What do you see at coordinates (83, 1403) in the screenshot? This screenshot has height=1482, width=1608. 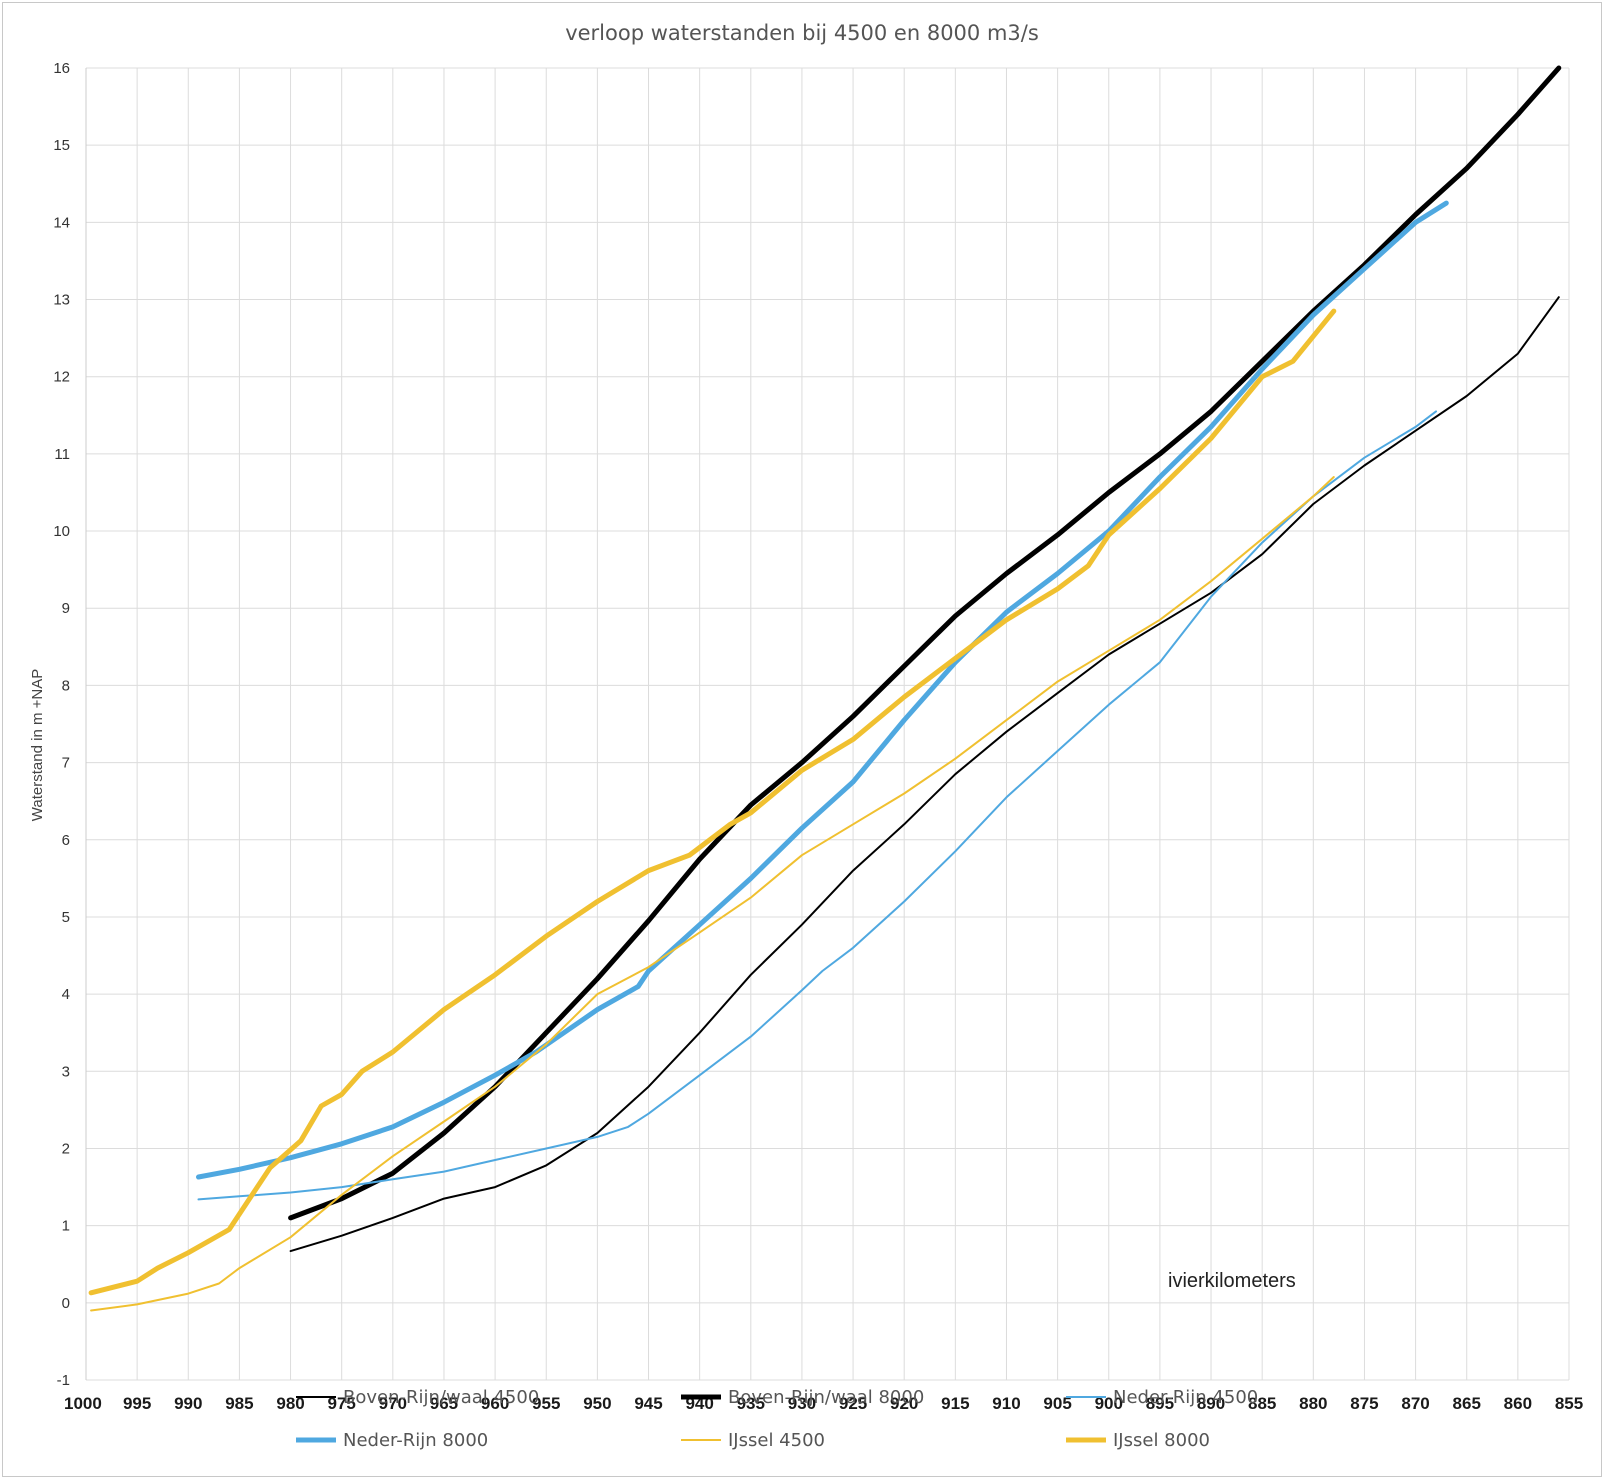 I see `x-tick-label: 1000` at bounding box center [83, 1403].